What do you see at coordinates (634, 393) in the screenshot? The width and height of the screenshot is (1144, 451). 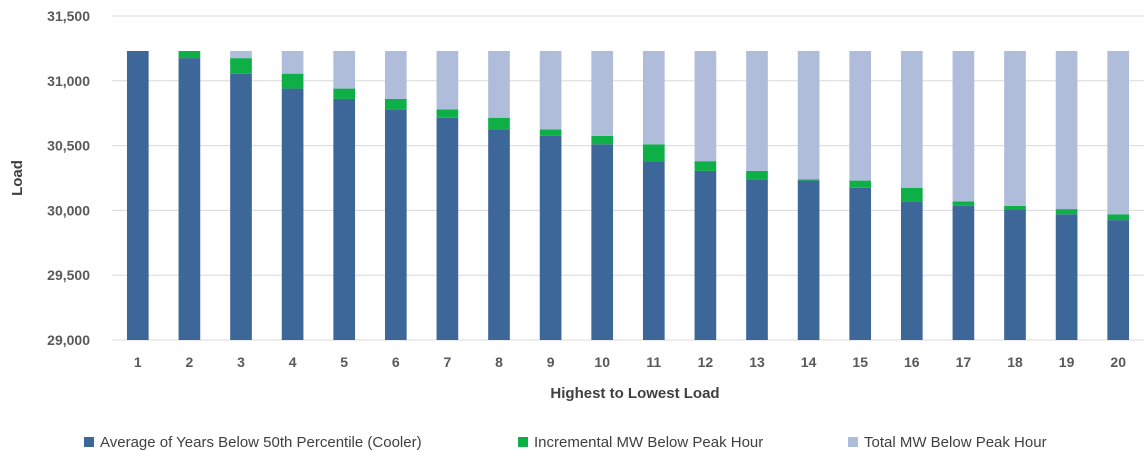 I see `x-axis-title: Highest to Lowest Load` at bounding box center [634, 393].